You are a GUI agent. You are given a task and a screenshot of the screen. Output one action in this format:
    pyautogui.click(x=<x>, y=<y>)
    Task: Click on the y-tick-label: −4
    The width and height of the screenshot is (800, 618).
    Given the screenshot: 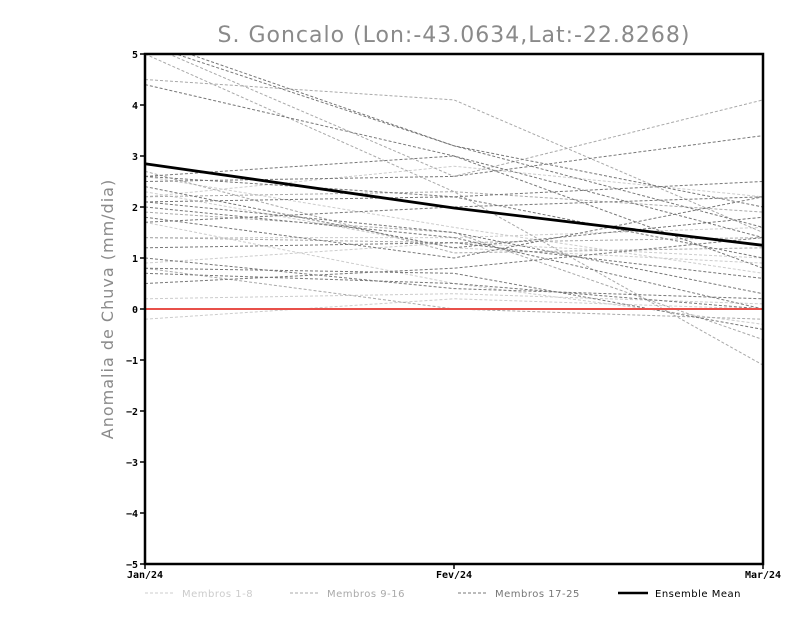 What is the action you would take?
    pyautogui.click(x=132, y=514)
    